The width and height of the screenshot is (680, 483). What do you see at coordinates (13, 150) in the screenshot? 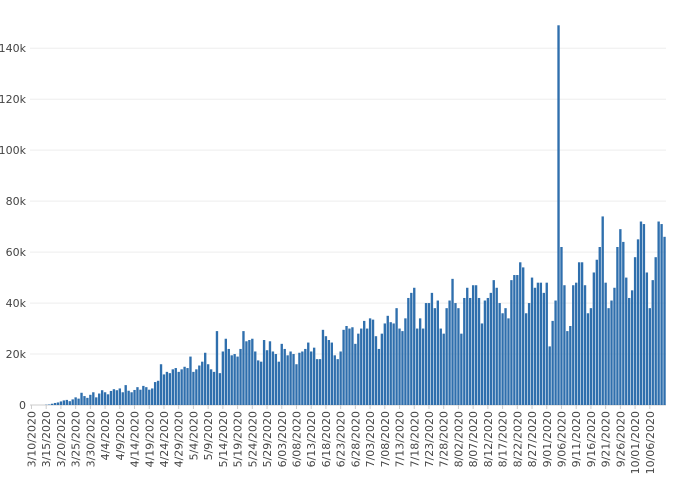
I see `y-tick-label: 100k` at bounding box center [13, 150].